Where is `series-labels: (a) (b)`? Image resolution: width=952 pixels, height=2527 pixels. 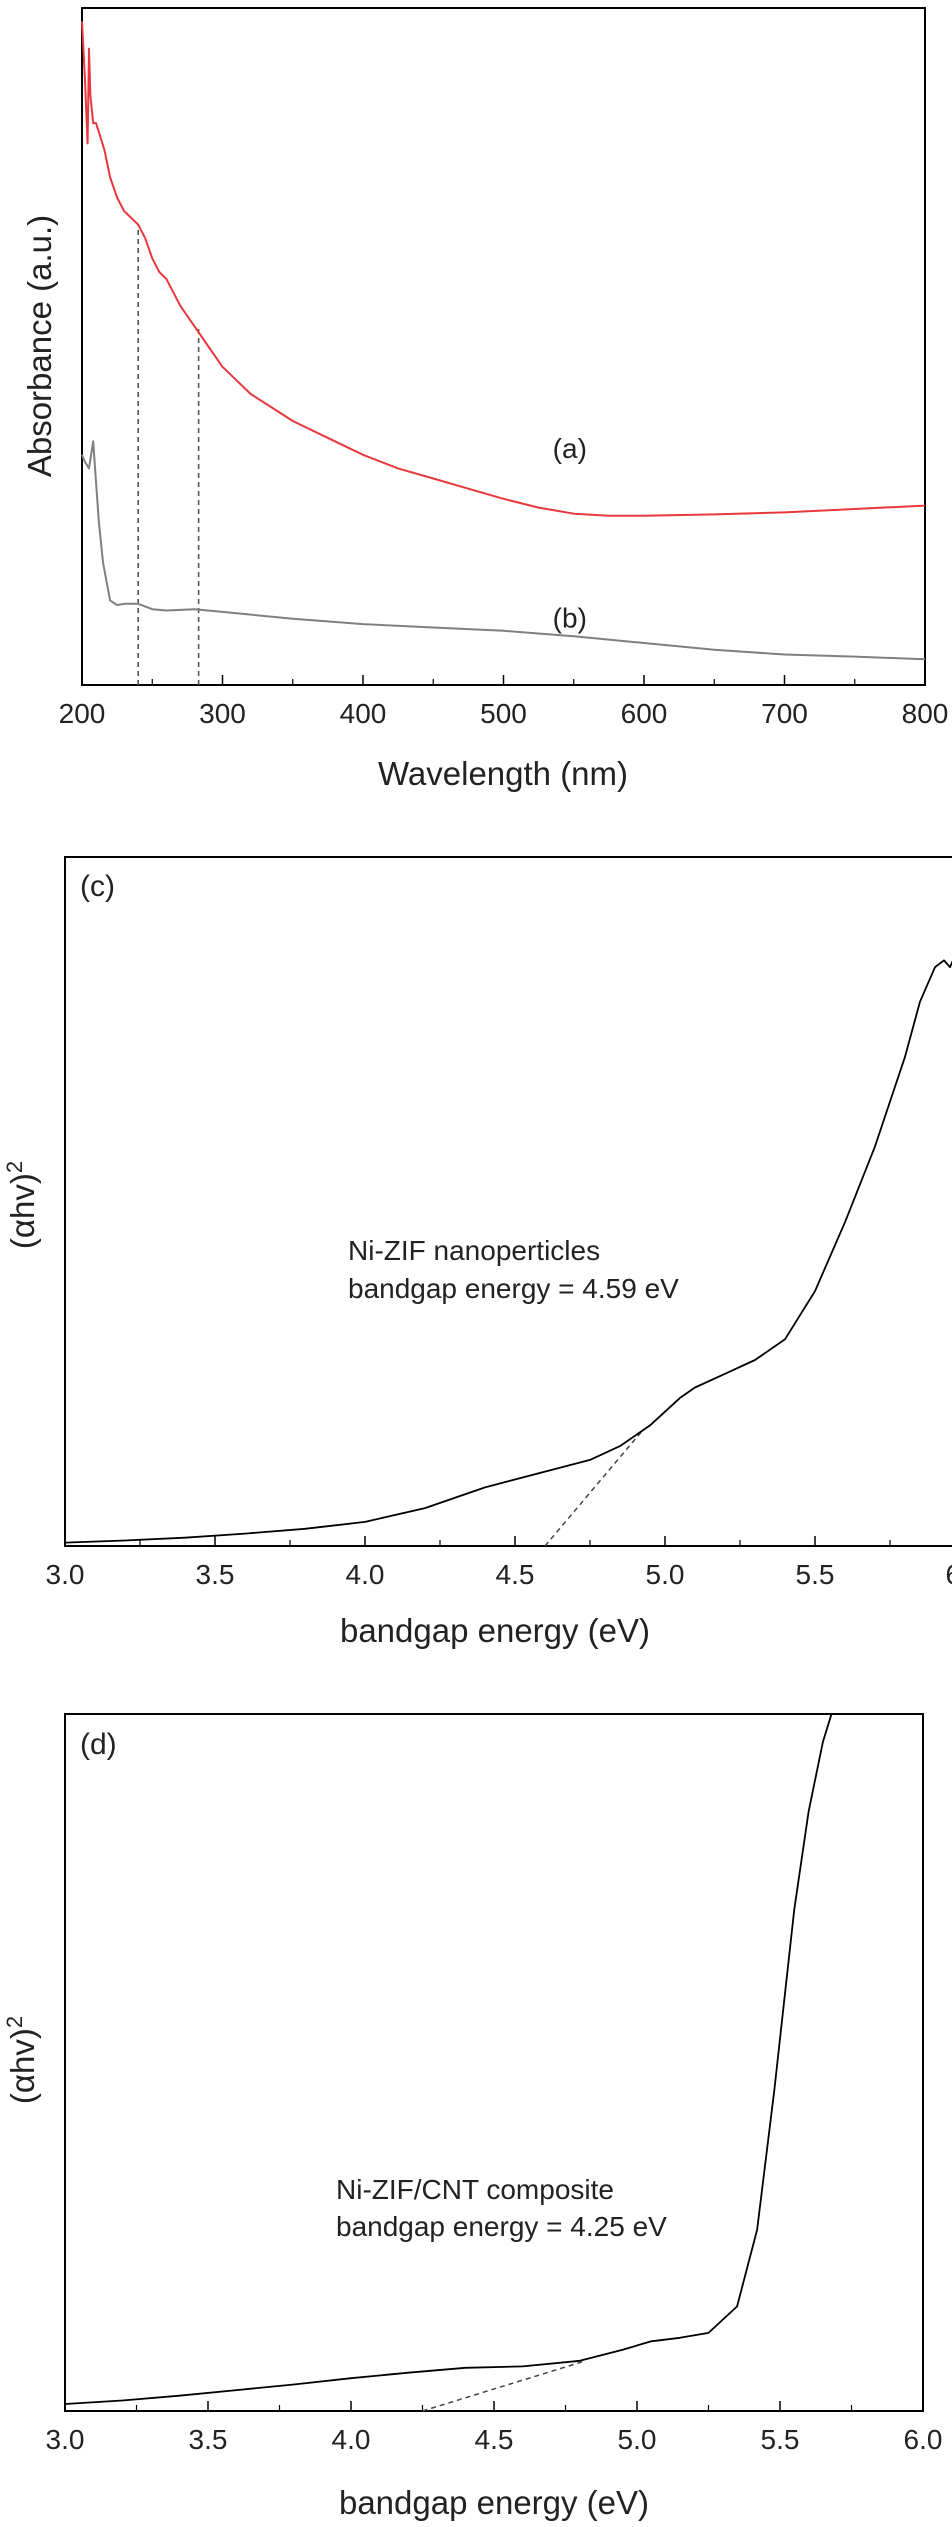
series-labels: (a) (b) is located at coordinates (570, 533).